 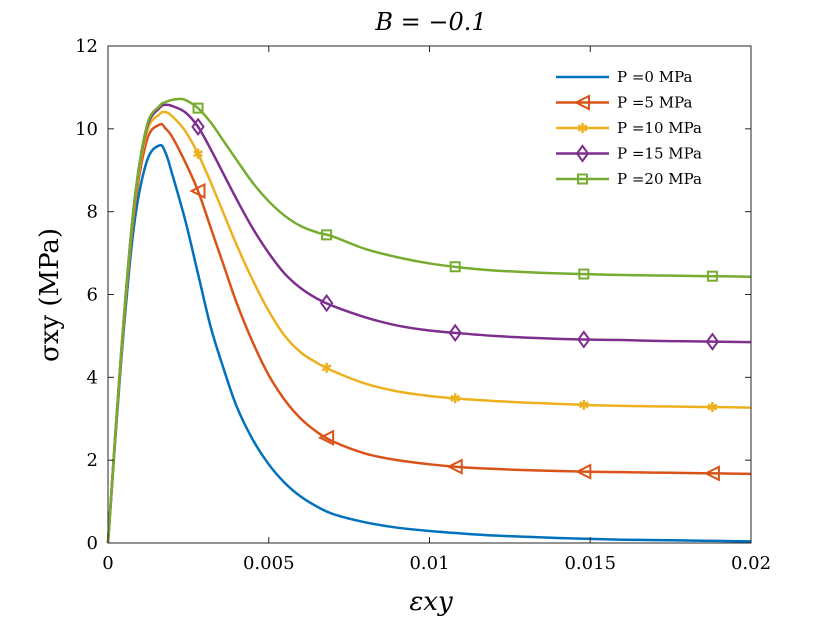 I want to click on y-tick-label: 4, so click(x=92, y=377).